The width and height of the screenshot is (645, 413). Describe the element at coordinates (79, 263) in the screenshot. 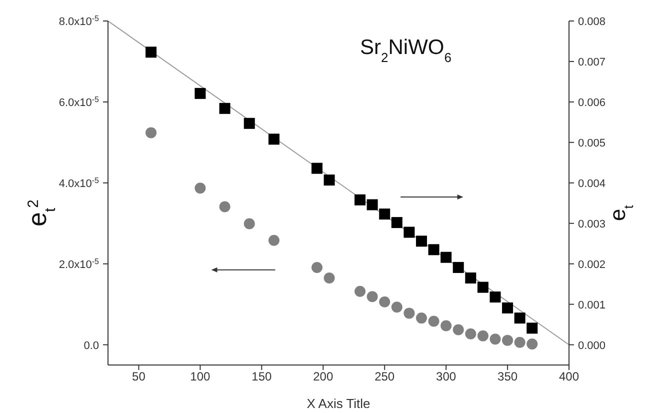

I see `y-tick-label: 2.0x10$^{-5}$` at that location.